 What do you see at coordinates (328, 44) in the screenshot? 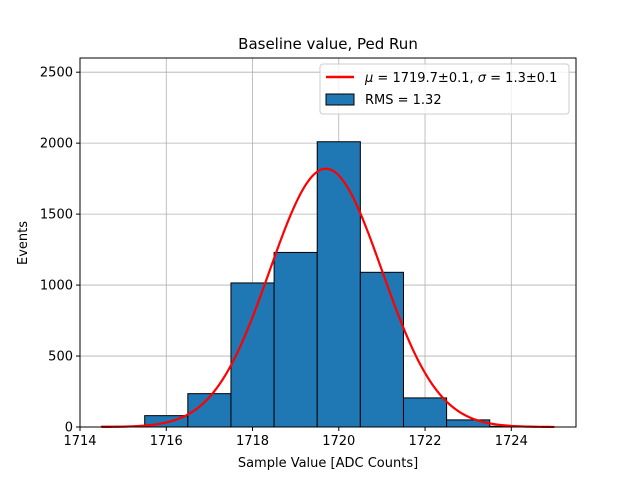
I see `chart-title: Baseline value, Ped Run` at bounding box center [328, 44].